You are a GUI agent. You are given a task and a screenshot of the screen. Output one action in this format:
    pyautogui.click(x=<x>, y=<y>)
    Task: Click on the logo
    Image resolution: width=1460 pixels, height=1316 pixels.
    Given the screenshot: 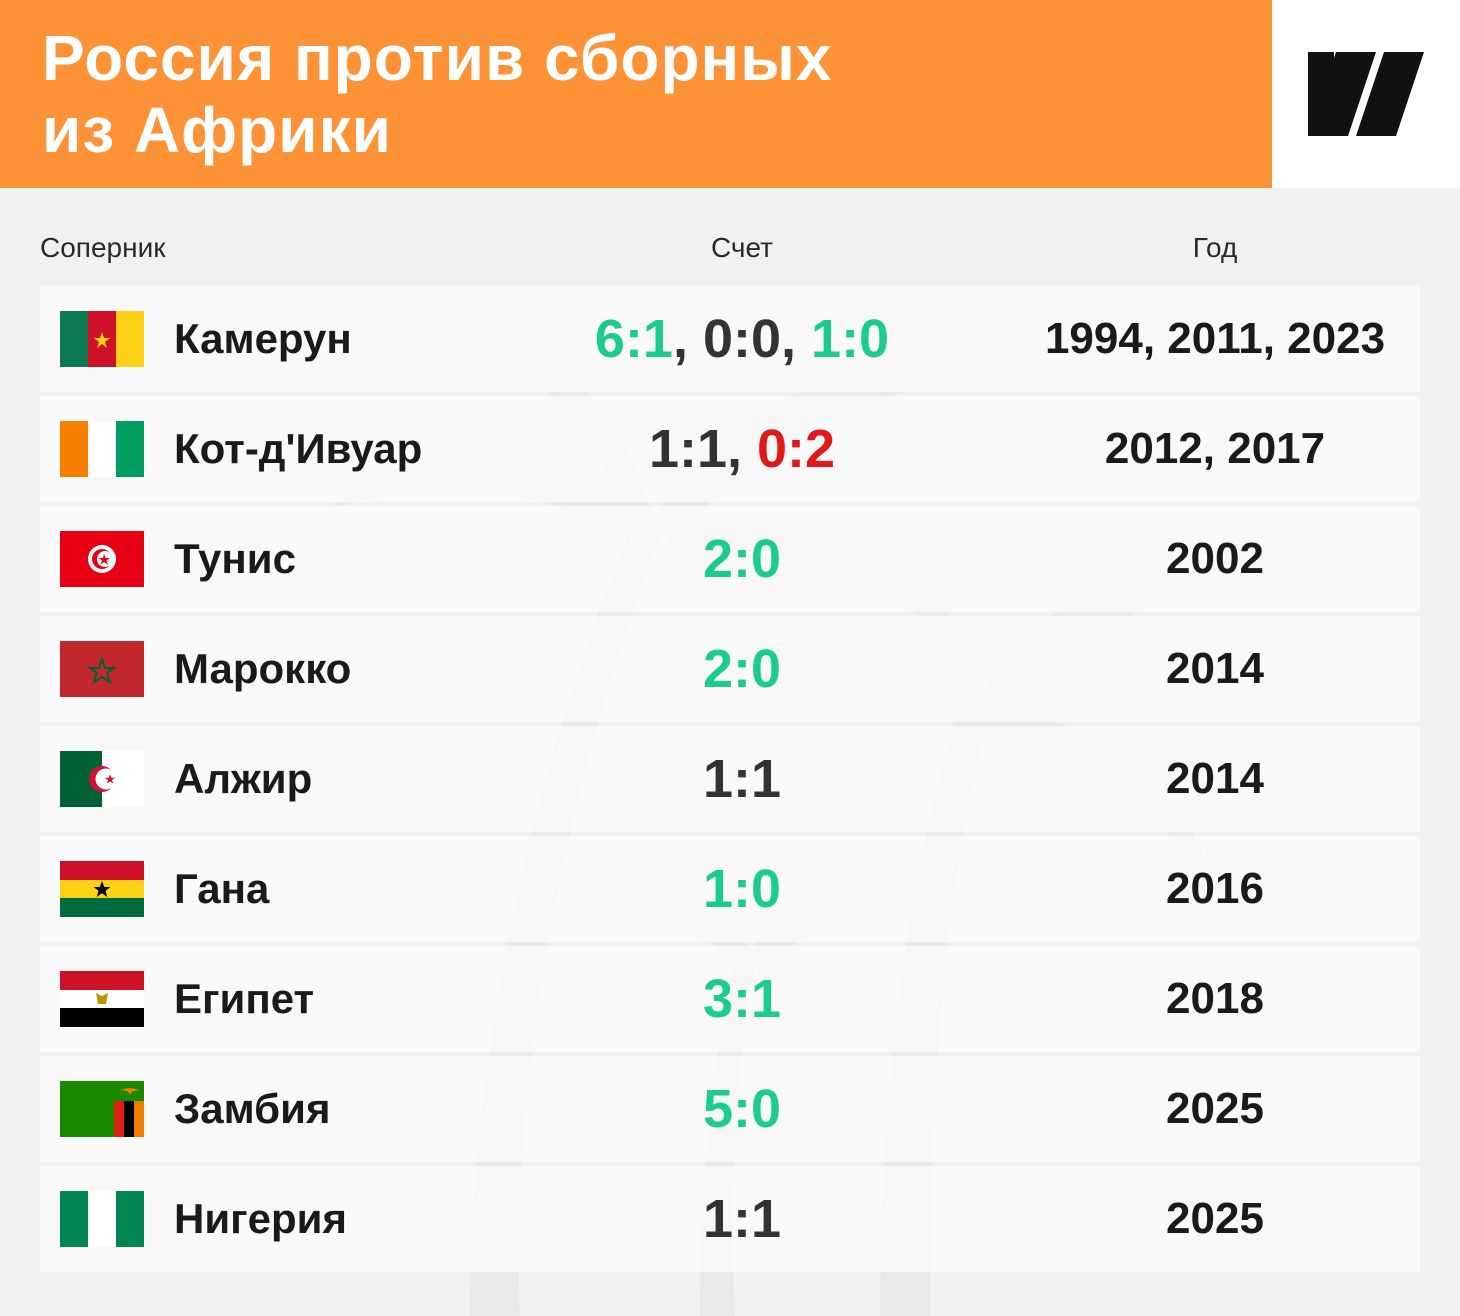 What is the action you would take?
    pyautogui.click(x=1366, y=94)
    